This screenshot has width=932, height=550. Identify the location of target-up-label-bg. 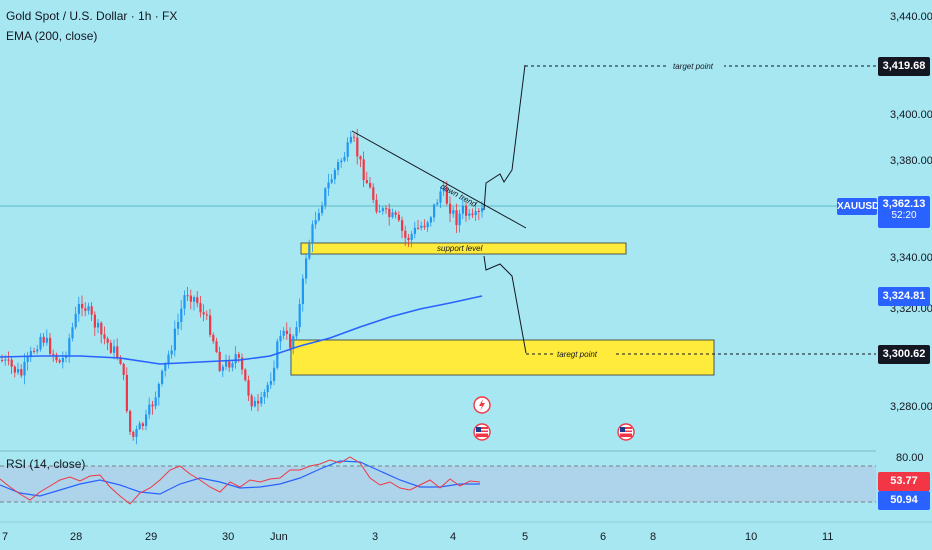
(696, 66).